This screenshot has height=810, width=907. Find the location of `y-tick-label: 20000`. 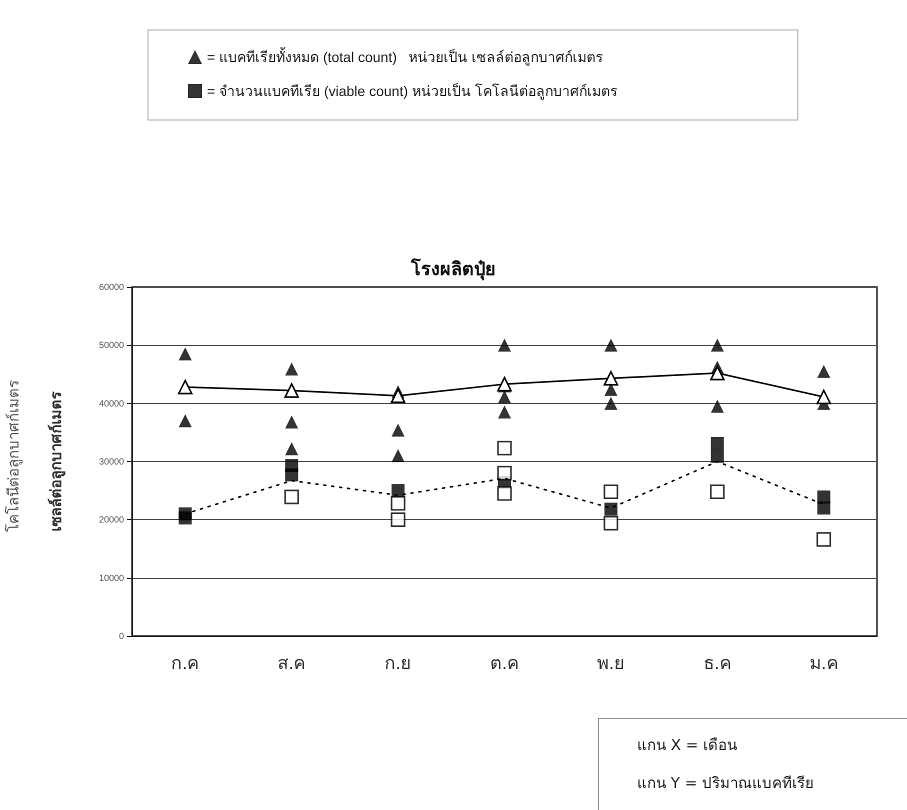

y-tick-label: 20000 is located at coordinates (111, 519).